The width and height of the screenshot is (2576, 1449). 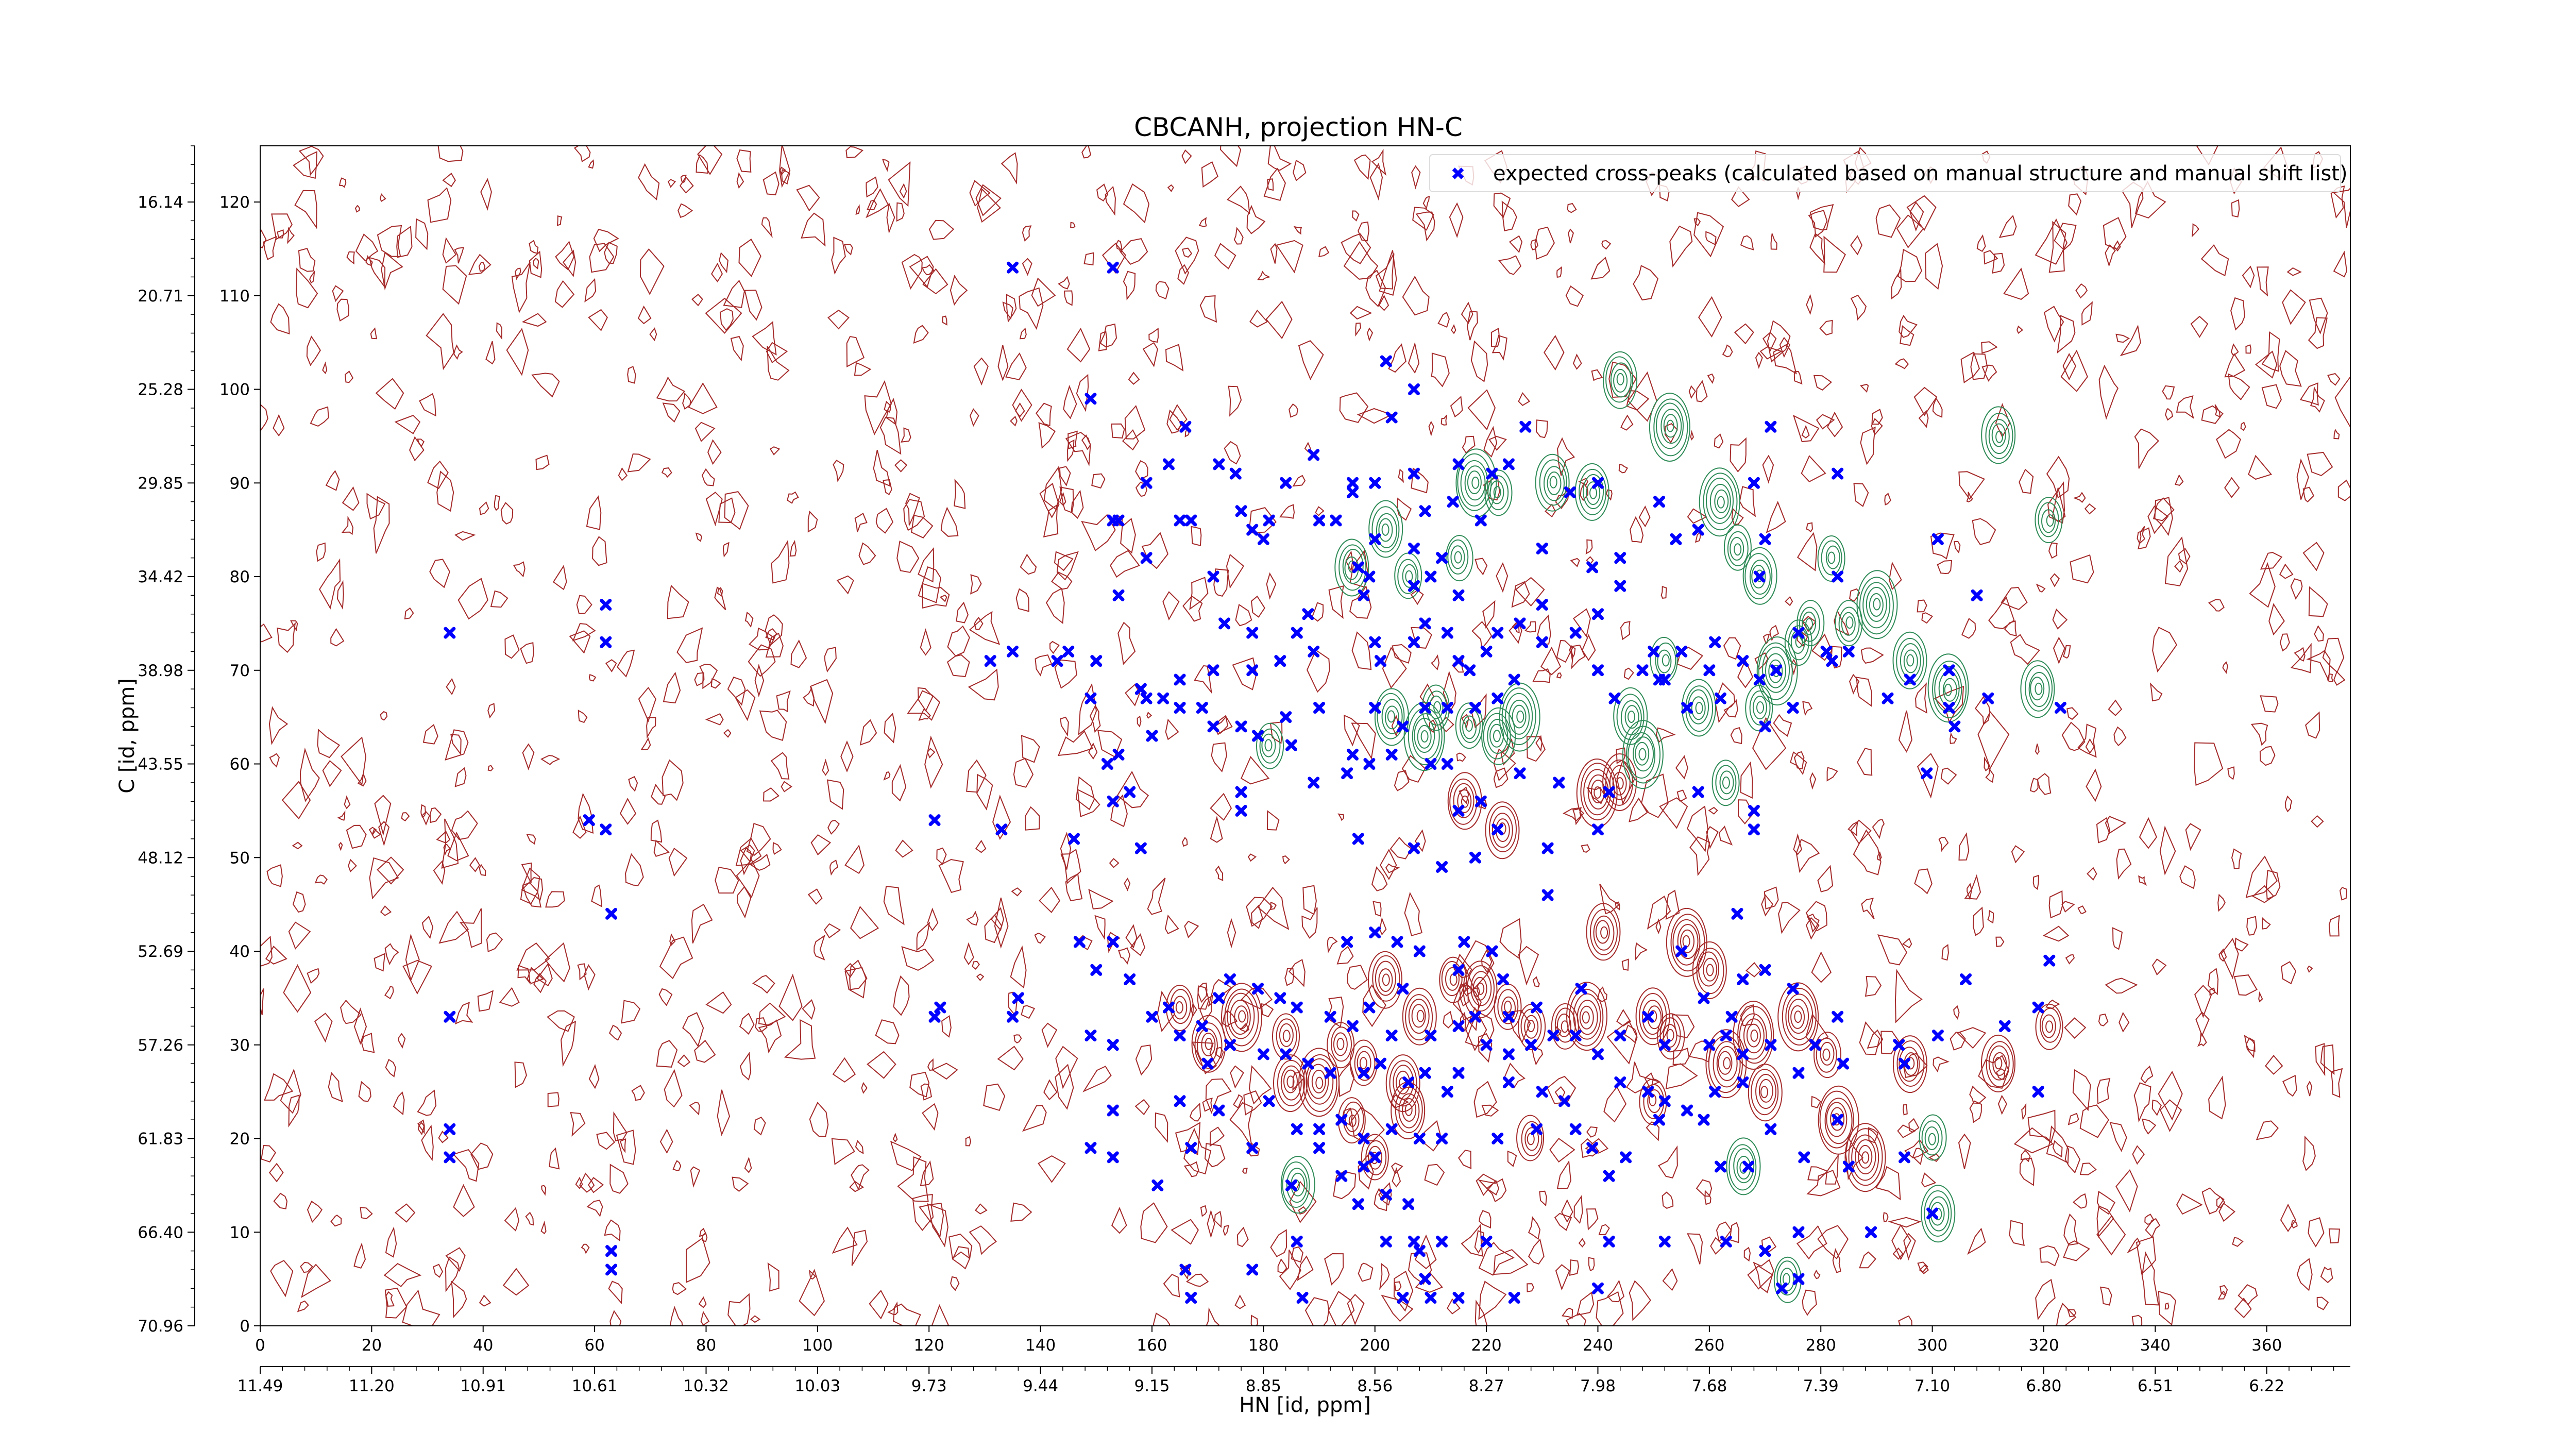 What do you see at coordinates (240, 577) in the screenshot?
I see `y-index-tick-label: 80` at bounding box center [240, 577].